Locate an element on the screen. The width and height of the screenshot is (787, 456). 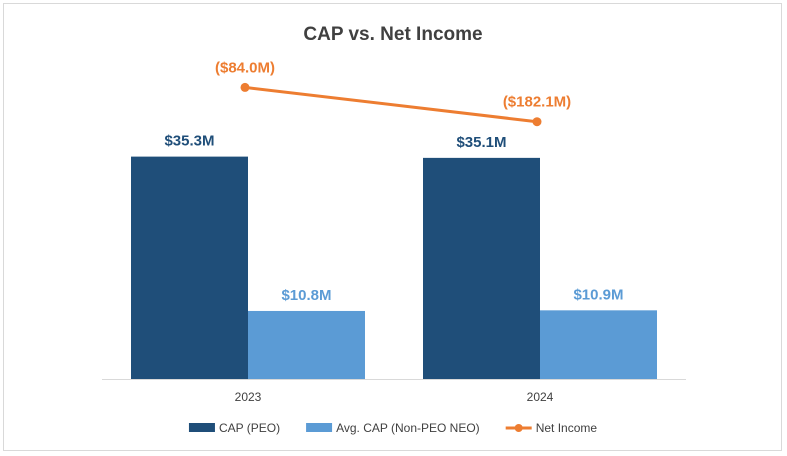
x-axis-ticks: 2023 2024 is located at coordinates (394, 397).